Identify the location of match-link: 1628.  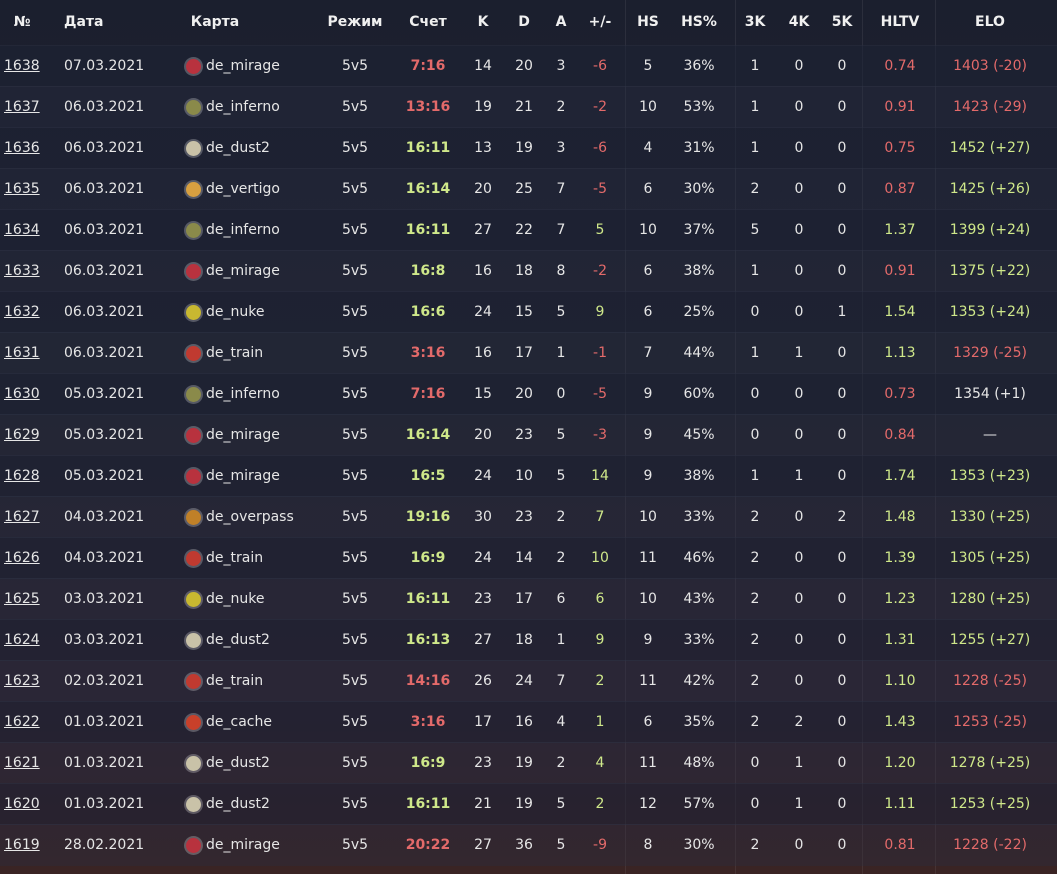
(22, 476).